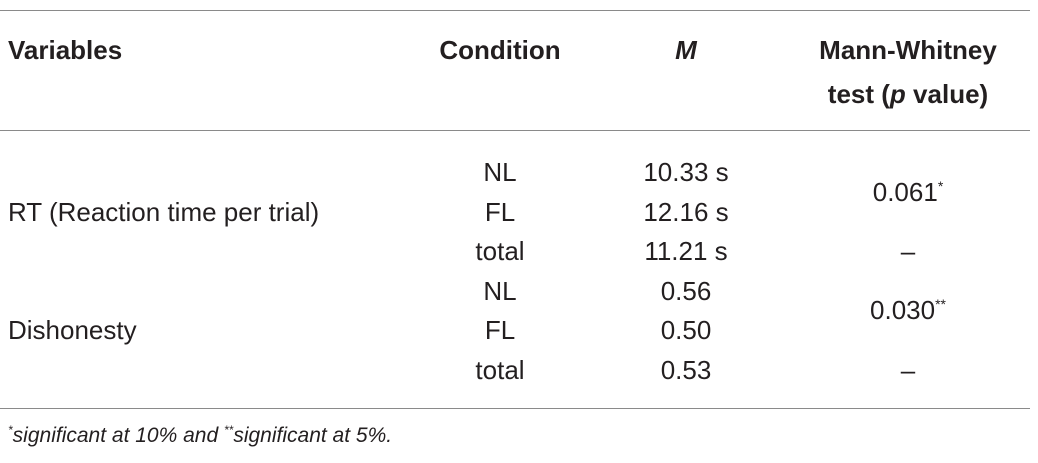  Describe the element at coordinates (686, 251) in the screenshot. I see `mean-cell: 11.21 s` at that location.